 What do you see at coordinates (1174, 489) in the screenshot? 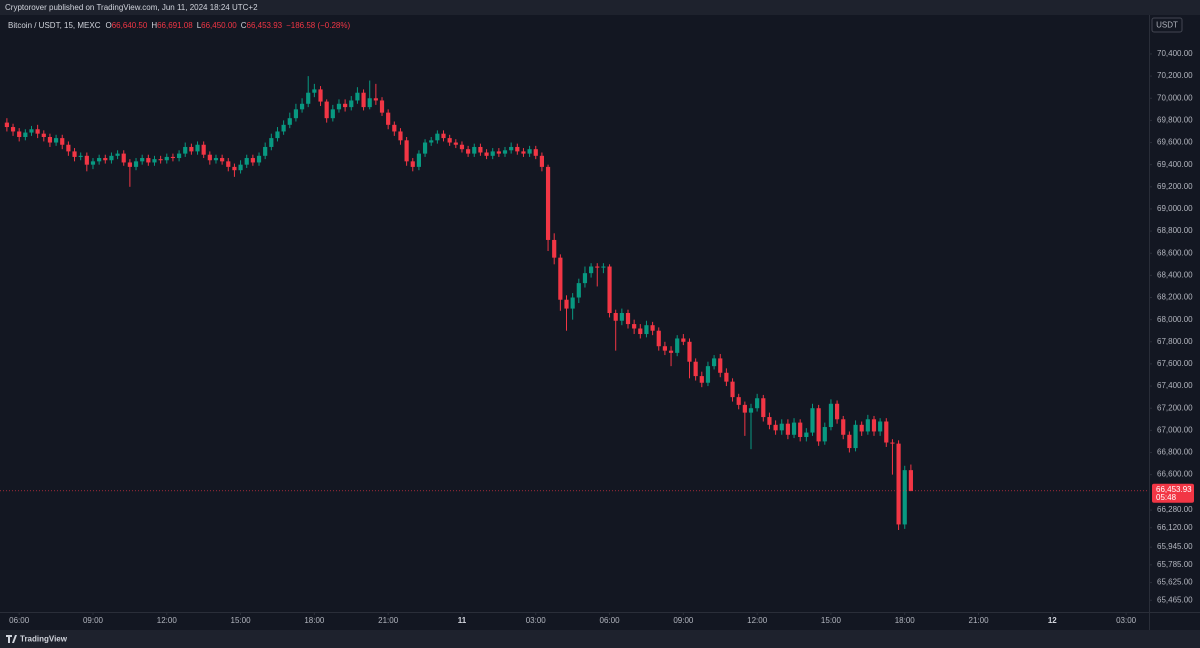
I see `last-price-label: 66,453.93` at bounding box center [1174, 489].